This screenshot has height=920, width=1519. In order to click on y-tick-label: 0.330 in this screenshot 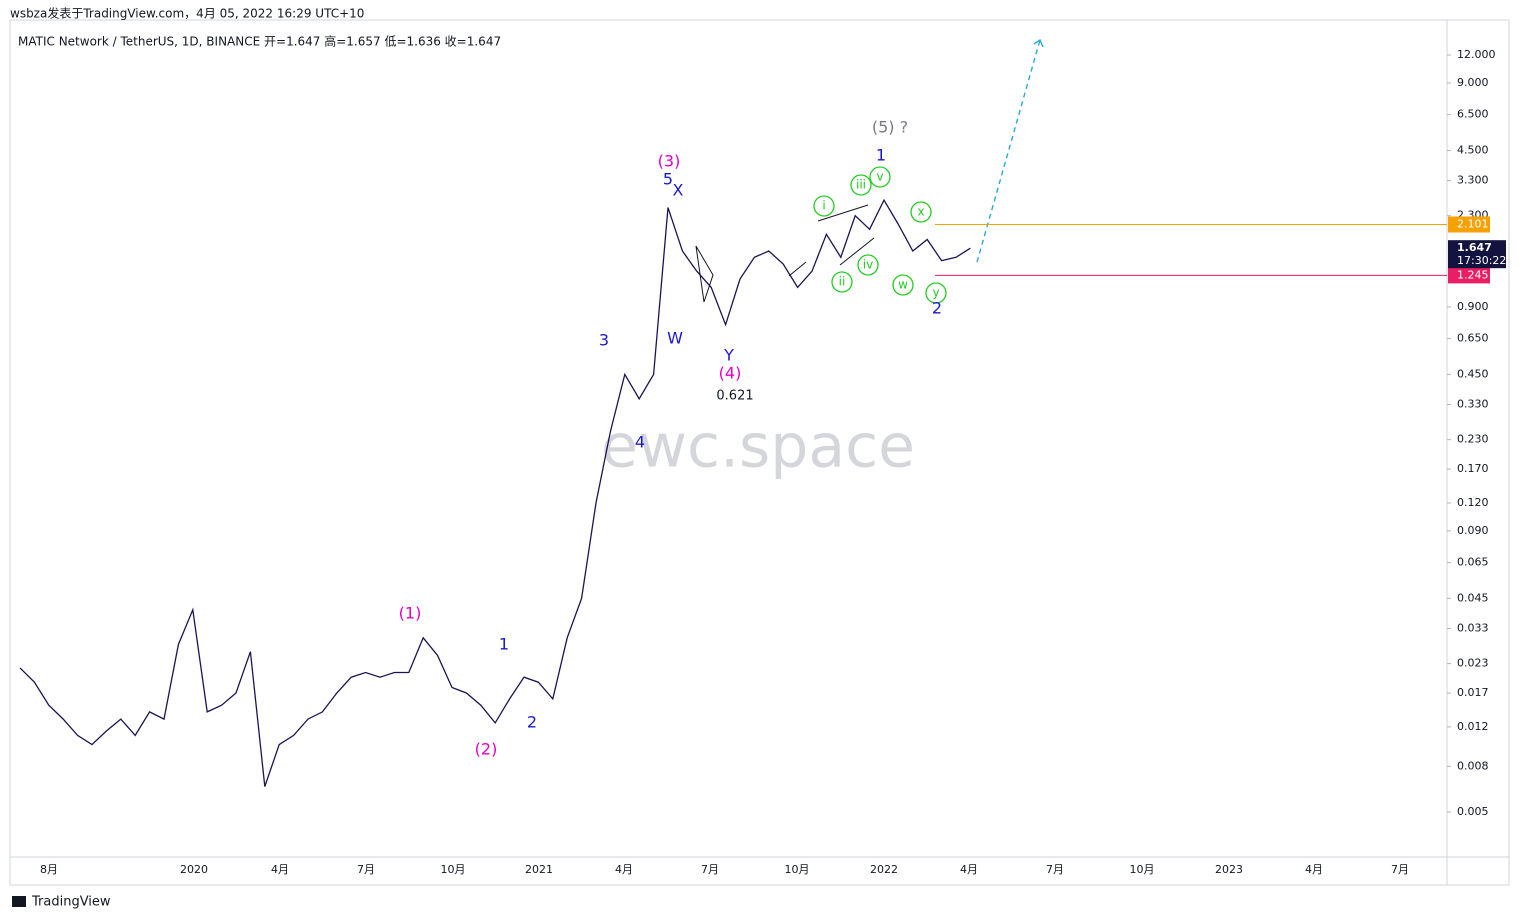, I will do `click(1473, 404)`.